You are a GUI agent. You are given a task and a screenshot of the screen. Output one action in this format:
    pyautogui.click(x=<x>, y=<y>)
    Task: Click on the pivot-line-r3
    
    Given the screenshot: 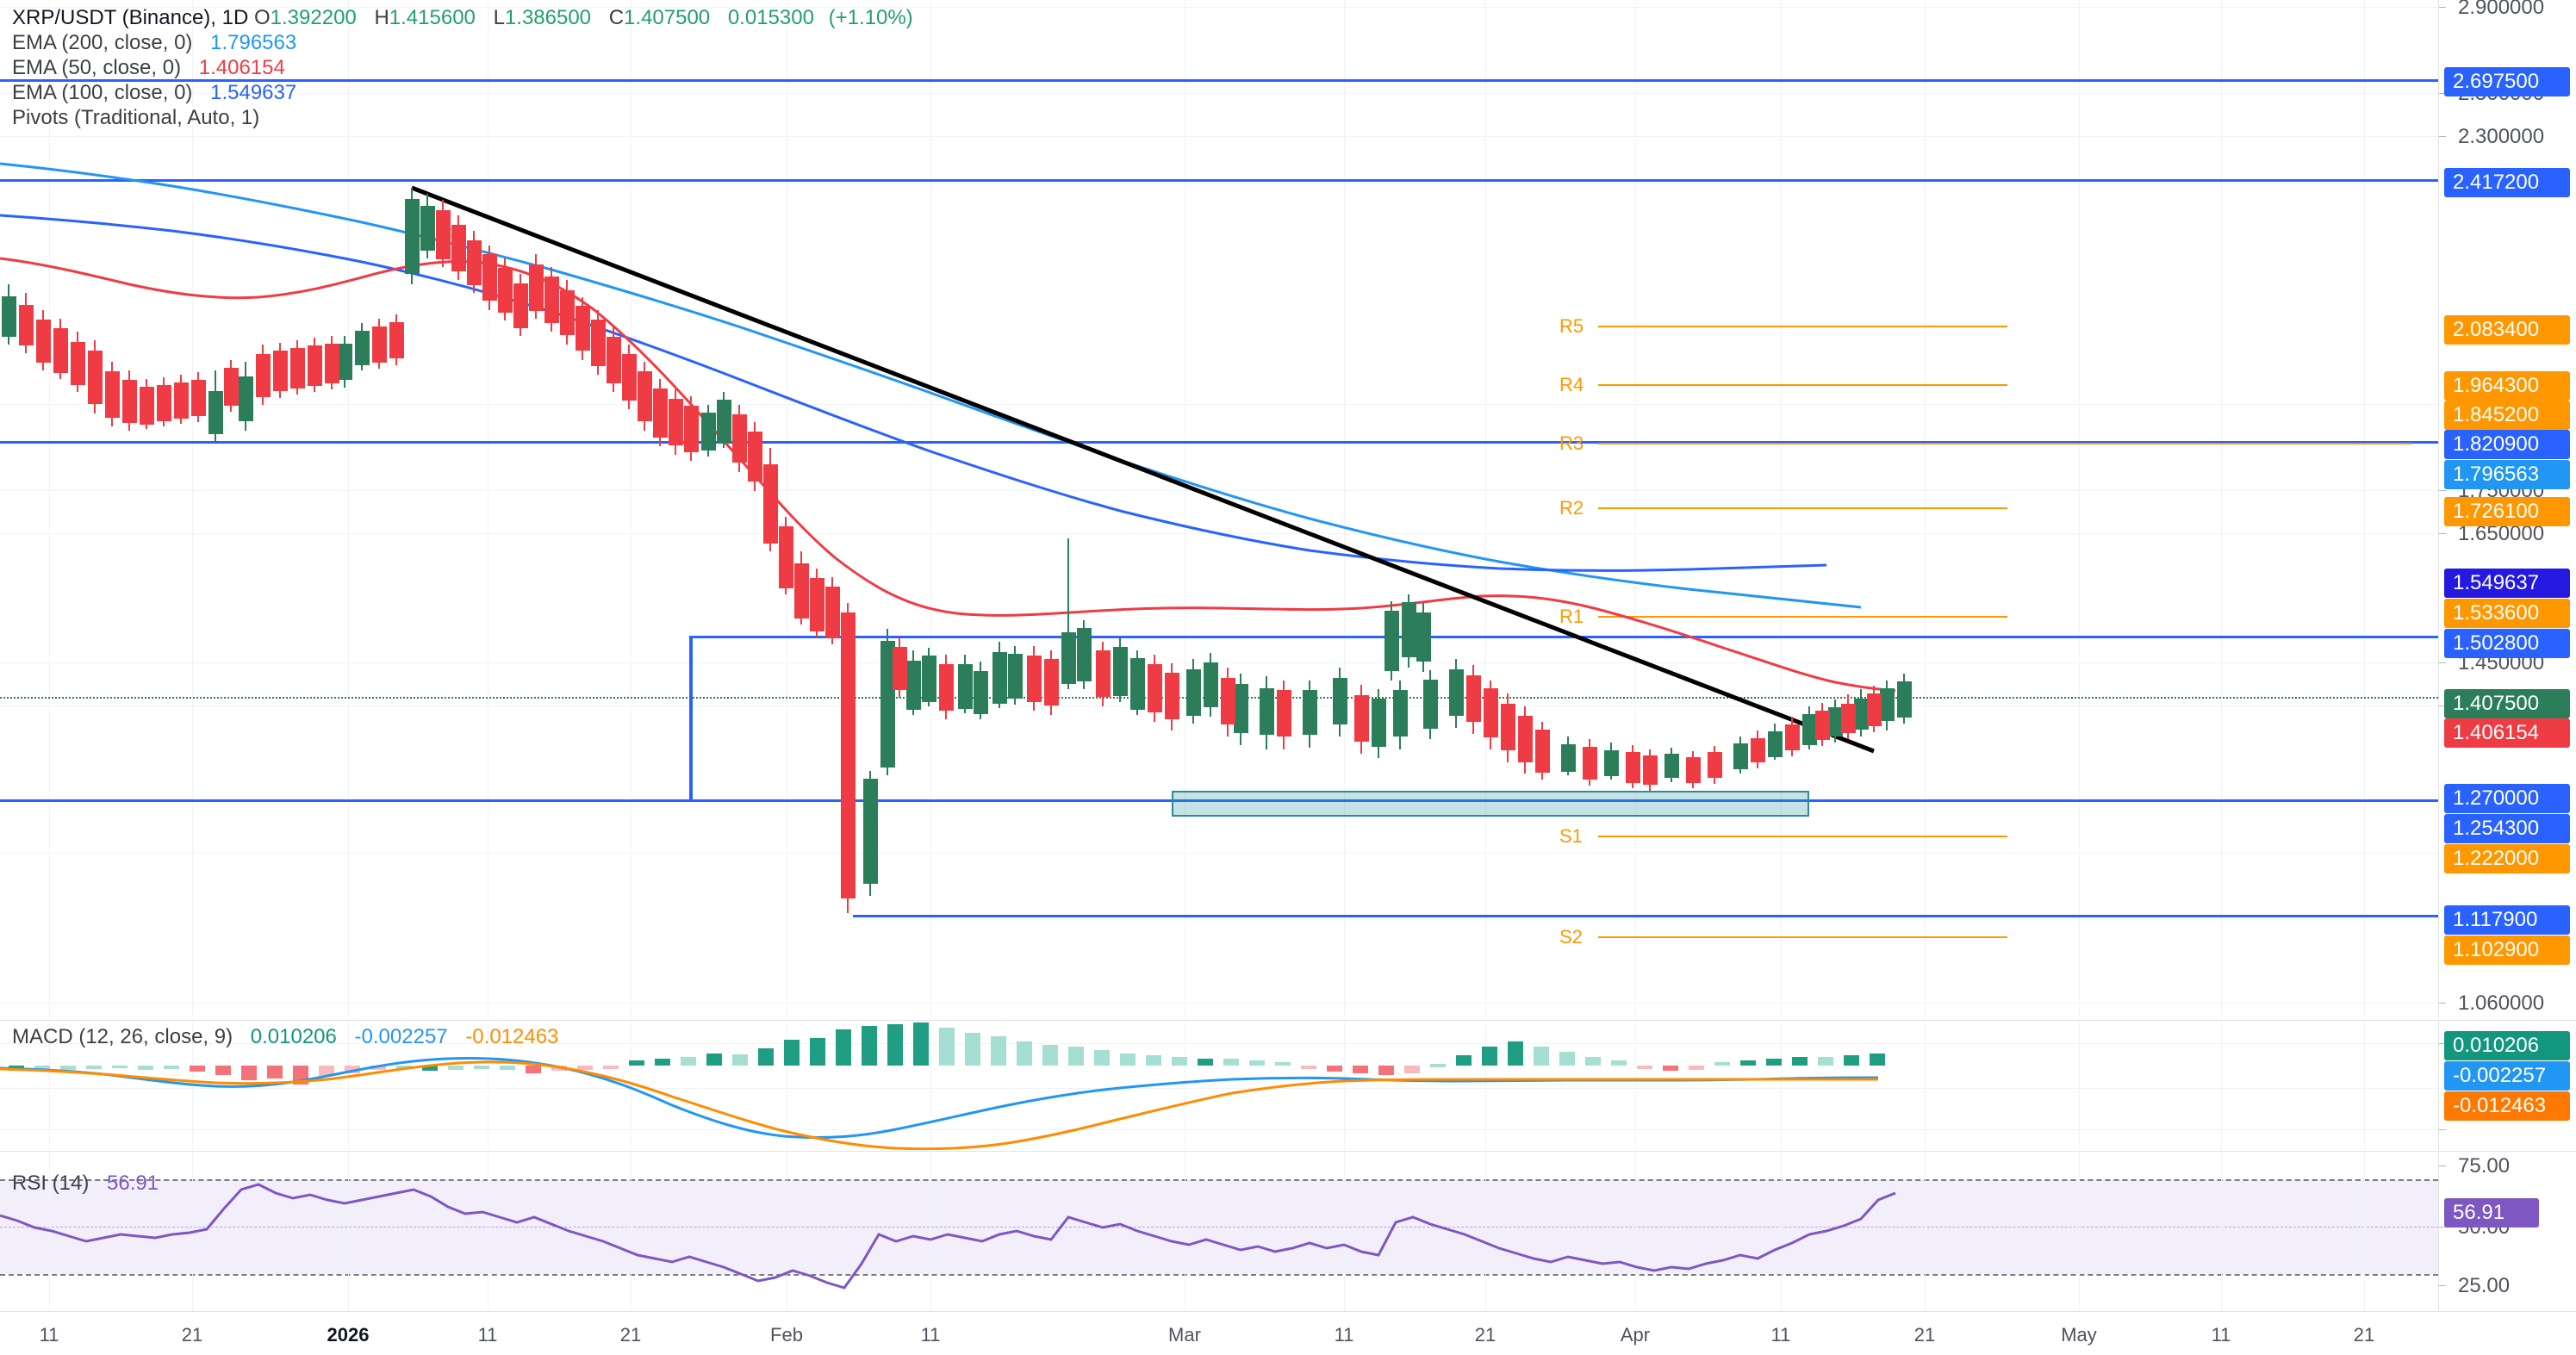 What is the action you would take?
    pyautogui.click(x=2005, y=443)
    